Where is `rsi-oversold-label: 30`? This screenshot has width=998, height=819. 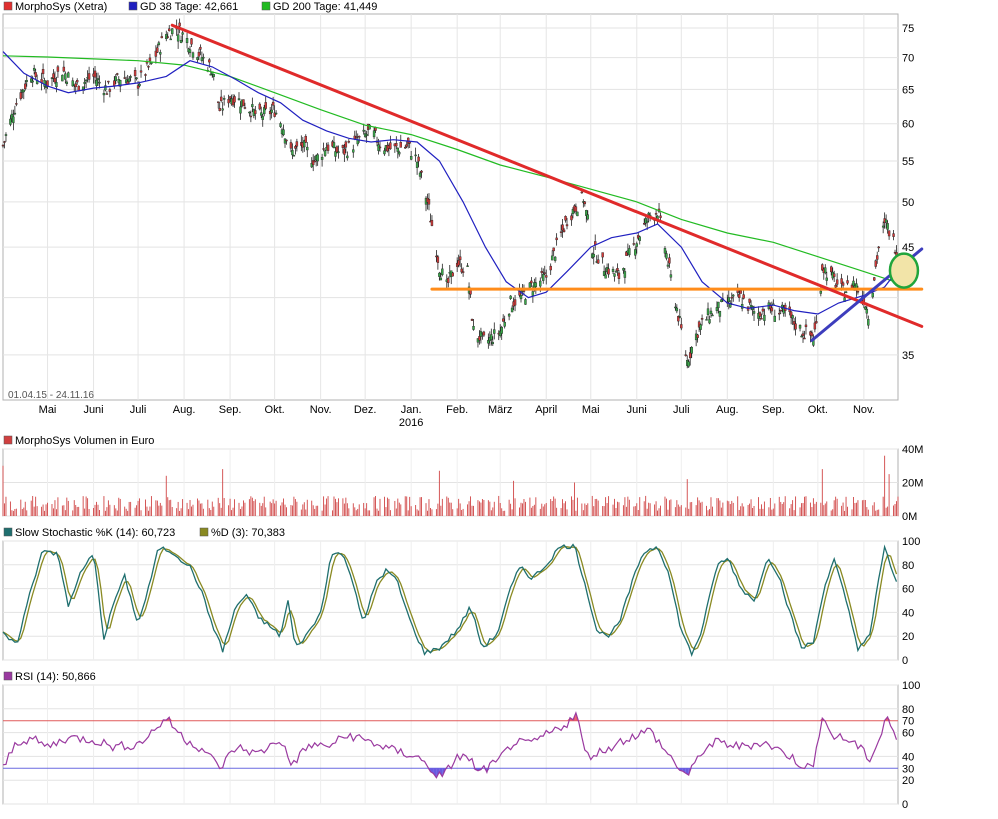 rsi-oversold-label: 30 is located at coordinates (908, 769).